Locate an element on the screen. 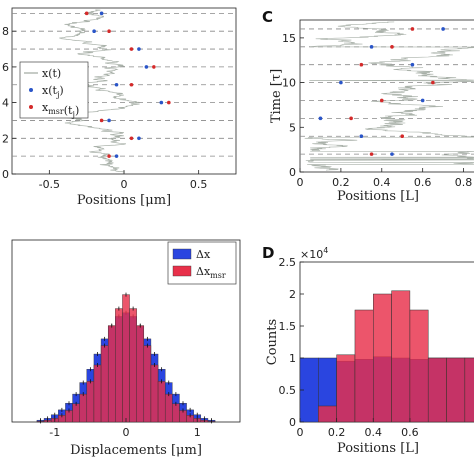 Image resolution: width=474 pixels, height=474 pixels. panel-a-trajectory-trace is located at coordinates (99, 91).